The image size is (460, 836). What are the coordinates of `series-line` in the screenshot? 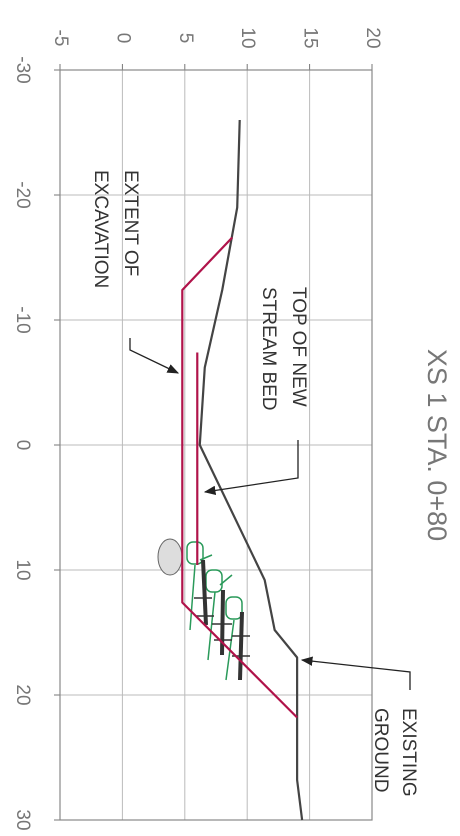 It's located at (239, 477).